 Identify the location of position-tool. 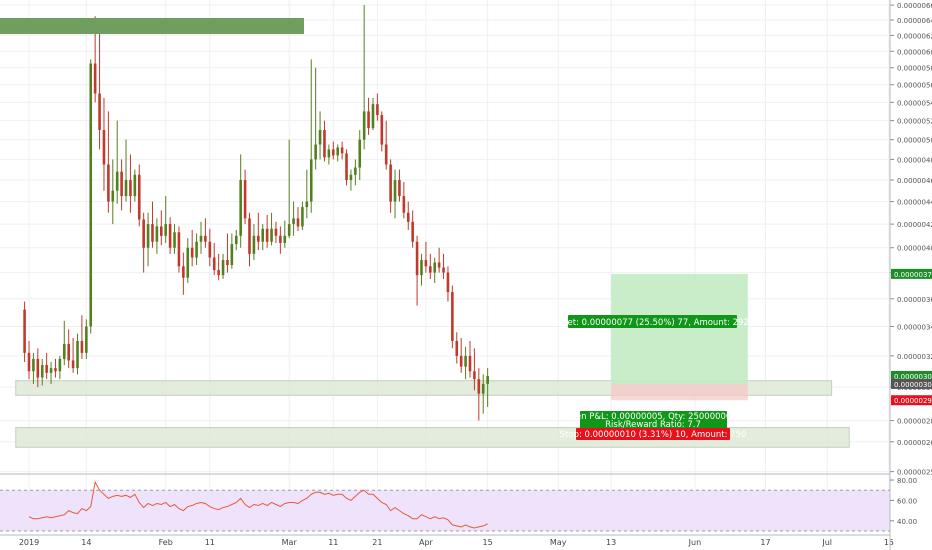
(679, 337).